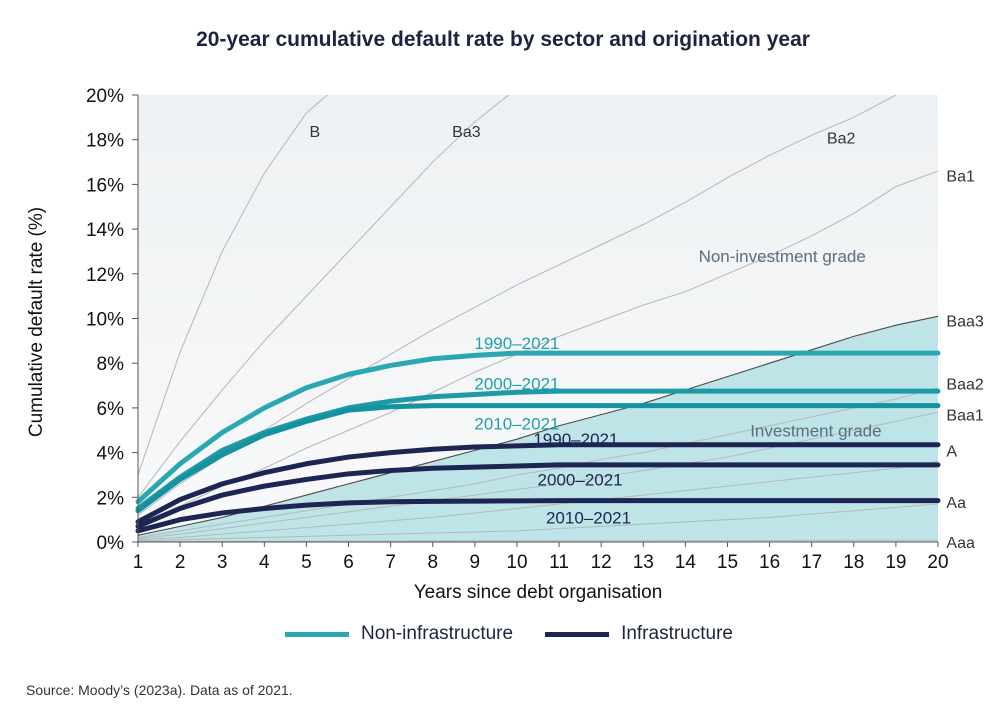 This screenshot has width=1006, height=714. What do you see at coordinates (601, 562) in the screenshot?
I see `x-tick-label: 12` at bounding box center [601, 562].